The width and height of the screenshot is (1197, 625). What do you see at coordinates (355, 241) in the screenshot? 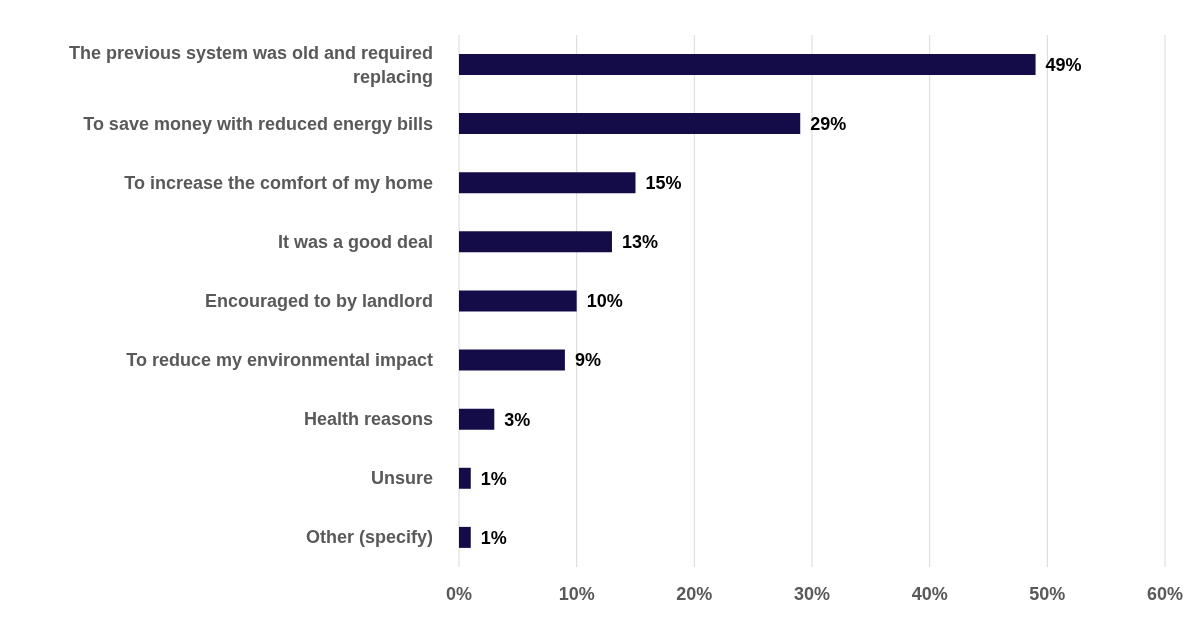
I see `y-tick-label: It was a good deal` at bounding box center [355, 241].